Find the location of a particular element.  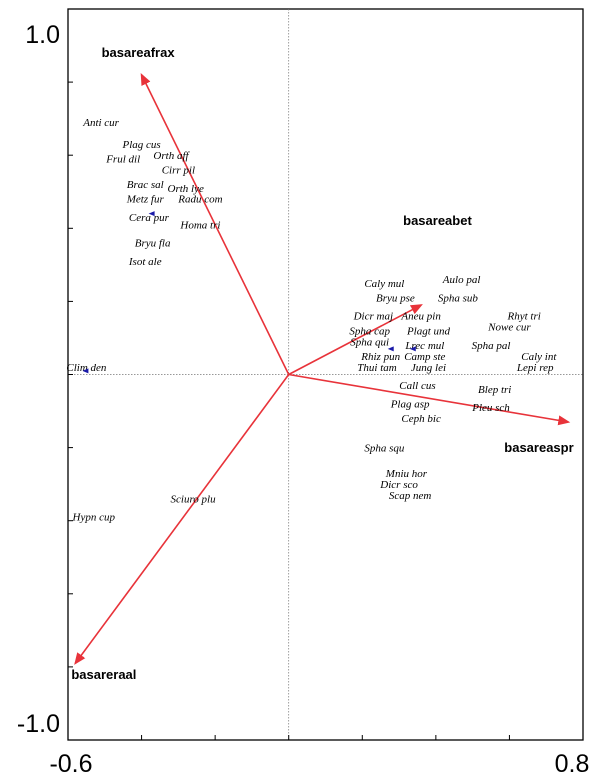

species-label-scap-nem: Scap nem is located at coordinates (410, 496).